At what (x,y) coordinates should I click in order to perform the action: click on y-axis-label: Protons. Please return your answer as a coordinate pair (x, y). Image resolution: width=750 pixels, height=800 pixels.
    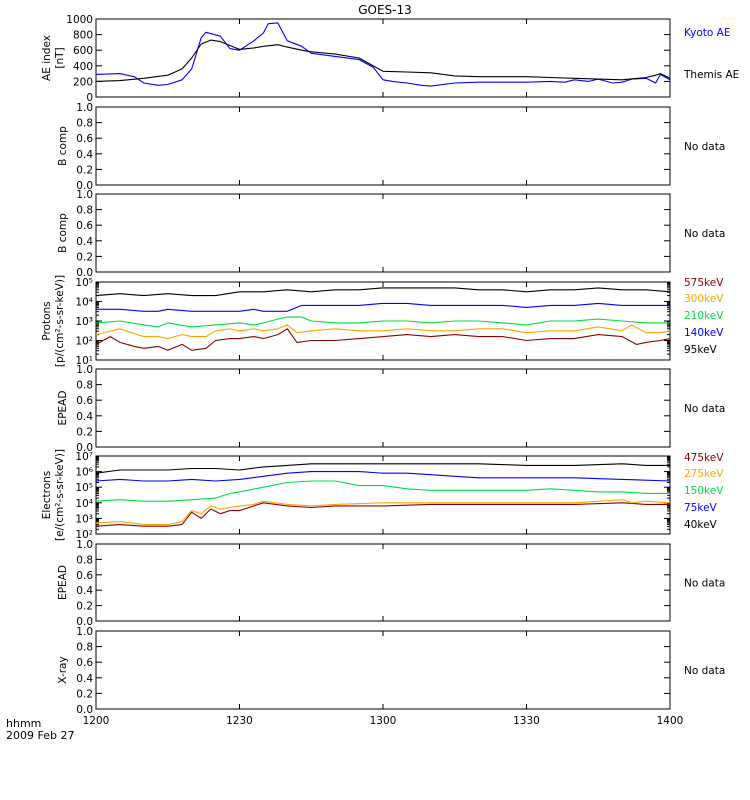
    Looking at the image, I should click on (47, 320).